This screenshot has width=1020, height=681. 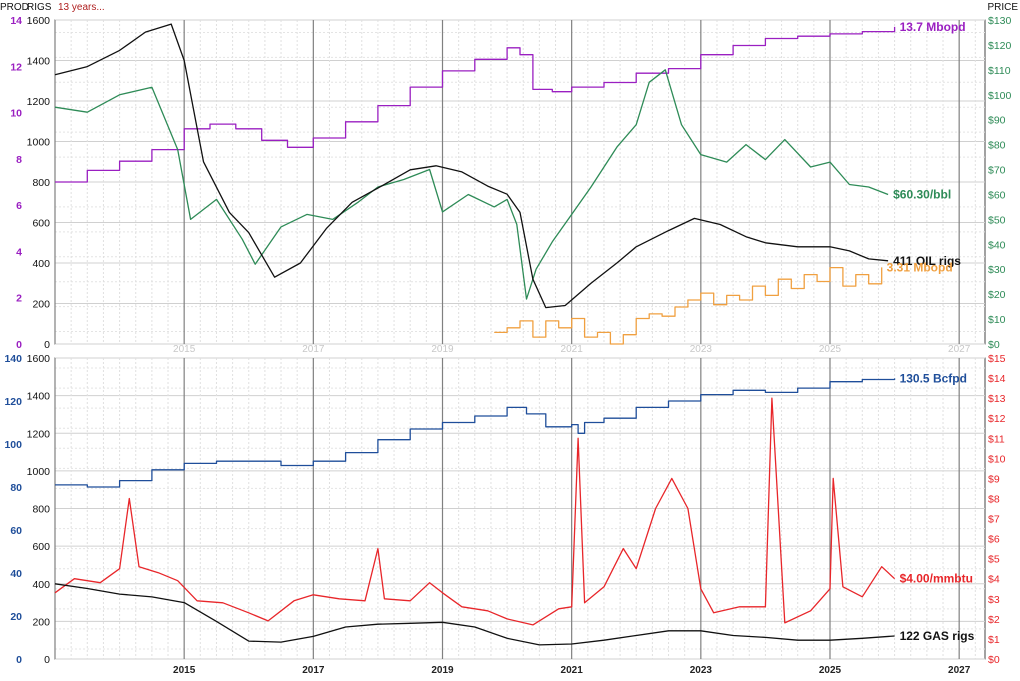 What do you see at coordinates (39, 21) in the screenshot?
I see `oil-rigs-tick-label: 1600` at bounding box center [39, 21].